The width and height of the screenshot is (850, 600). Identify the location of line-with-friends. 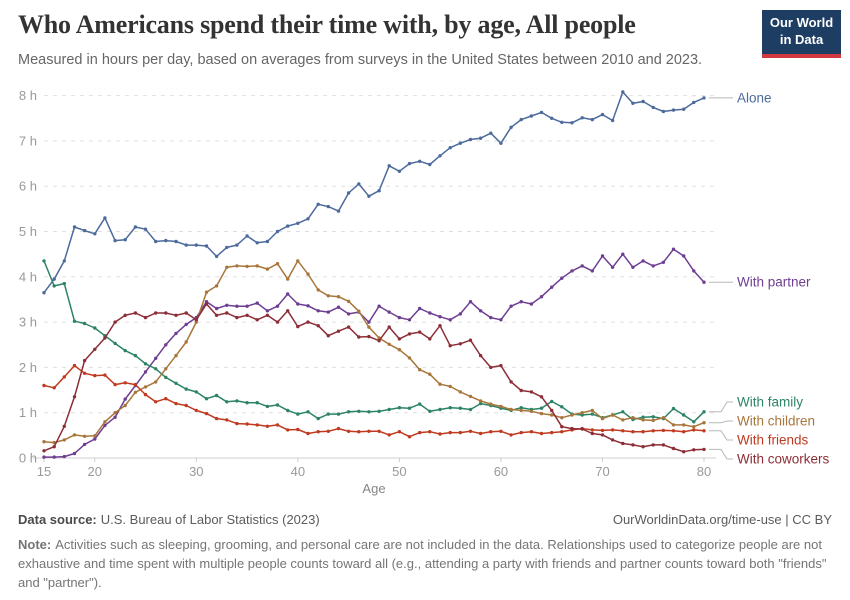
(374, 401).